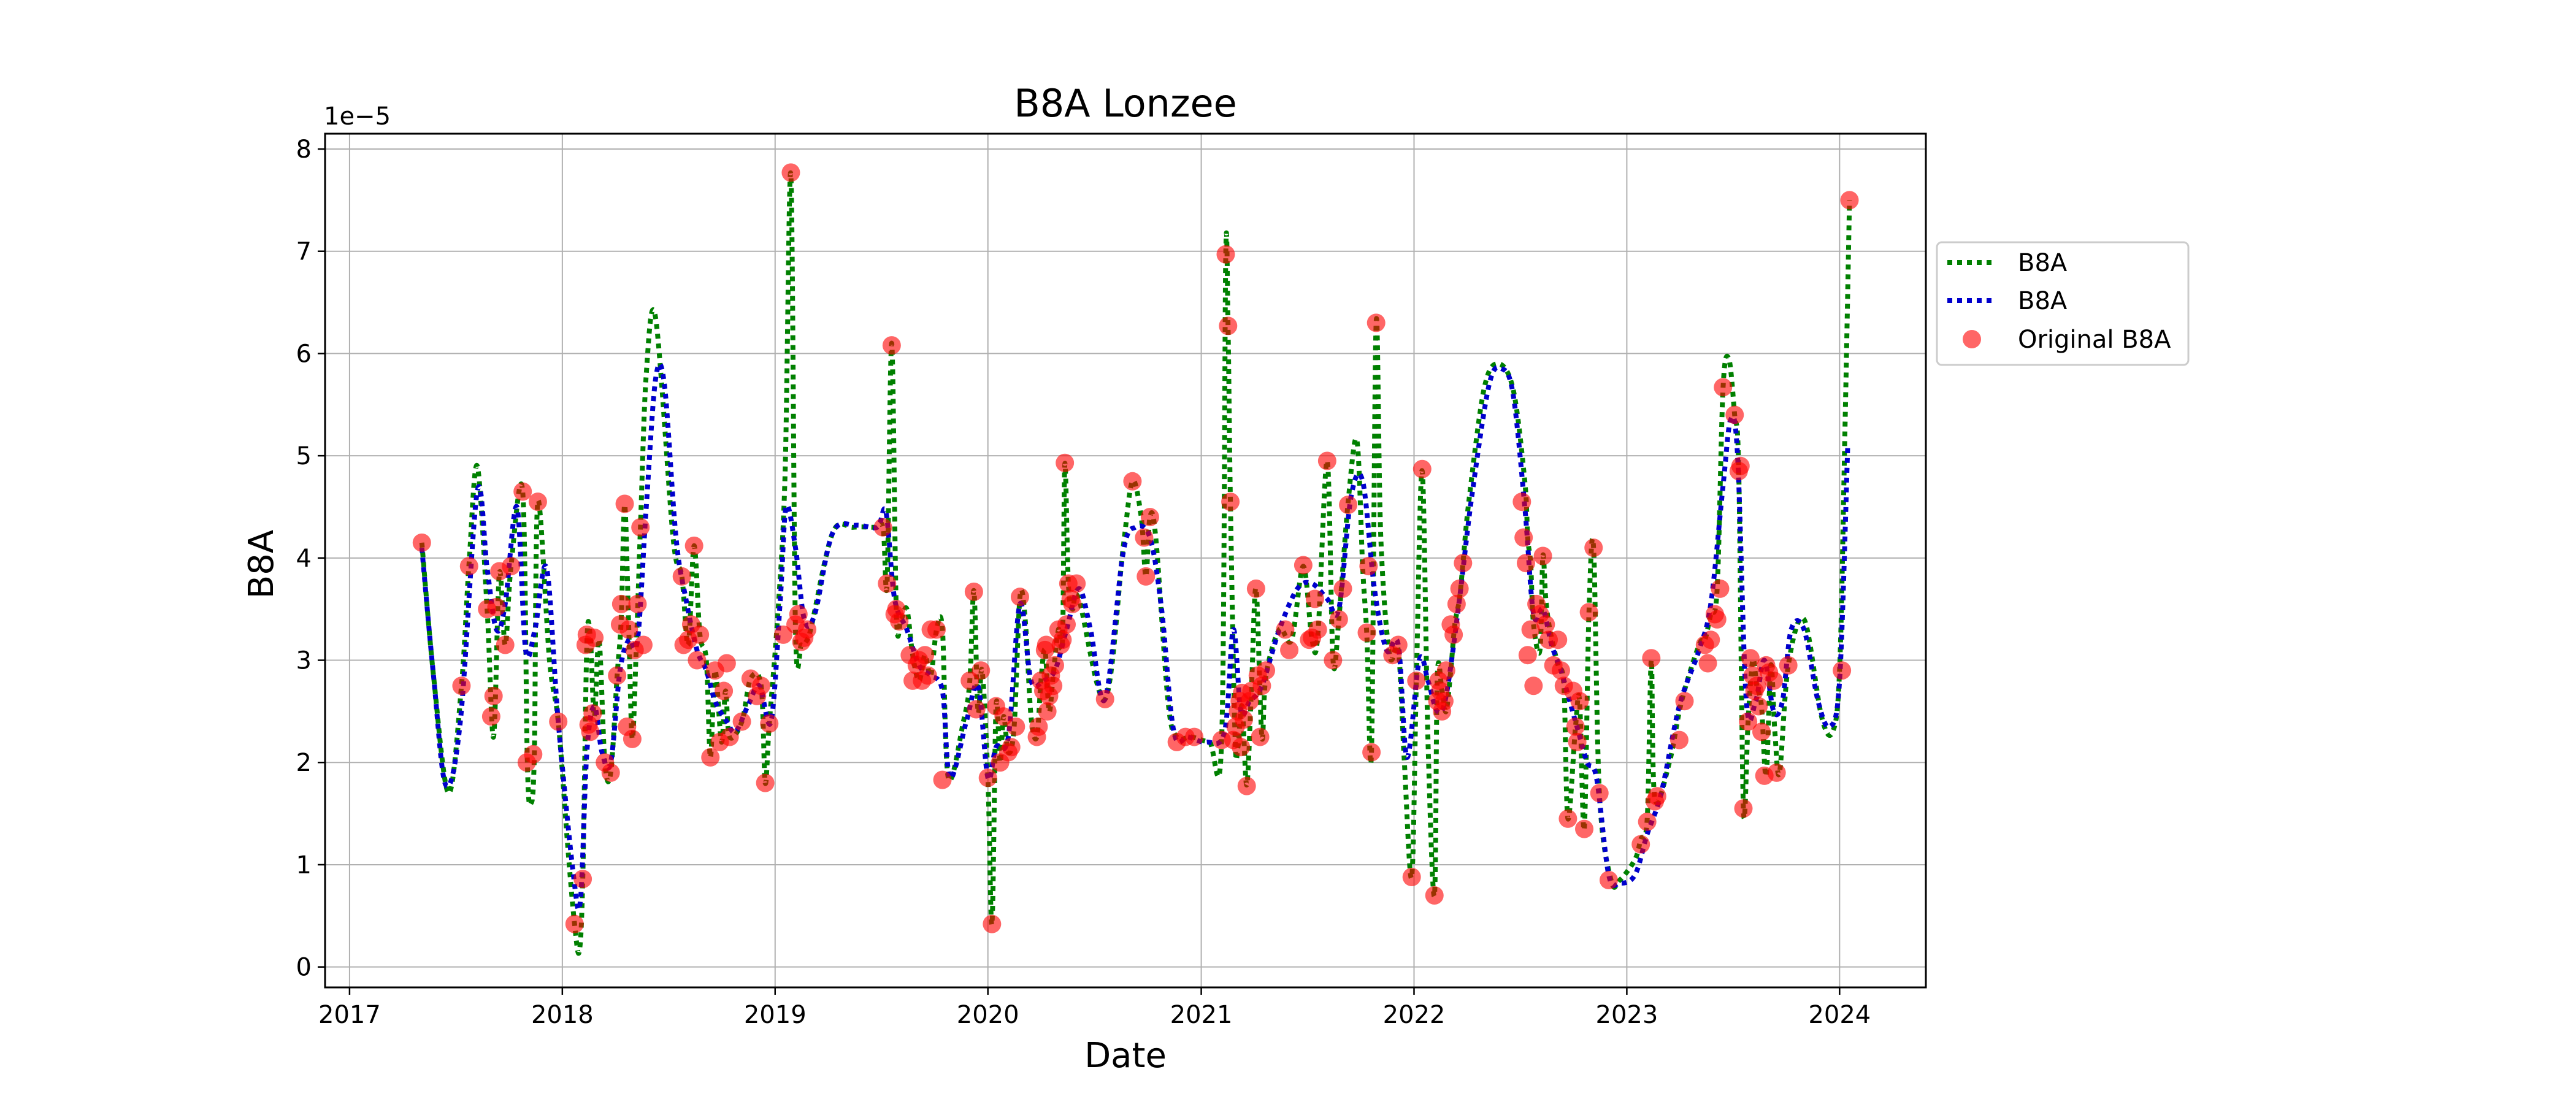 The width and height of the screenshot is (2576, 1107). I want to click on x-tick-label: 2022, so click(1414, 1015).